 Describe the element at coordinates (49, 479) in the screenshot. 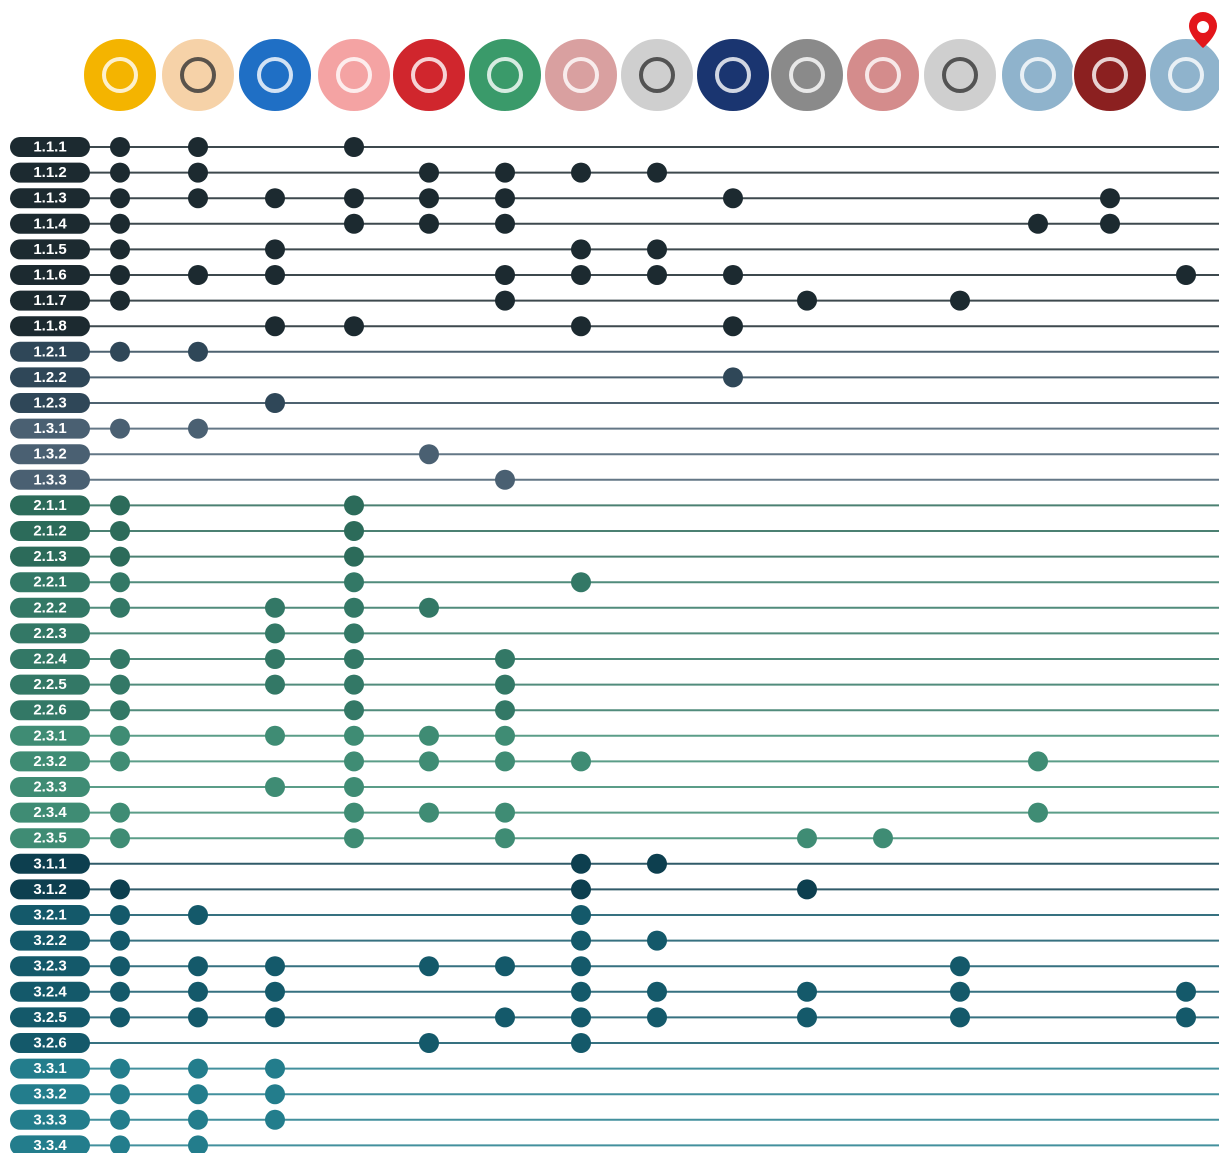

I see `row-label: 1.3.3` at that location.